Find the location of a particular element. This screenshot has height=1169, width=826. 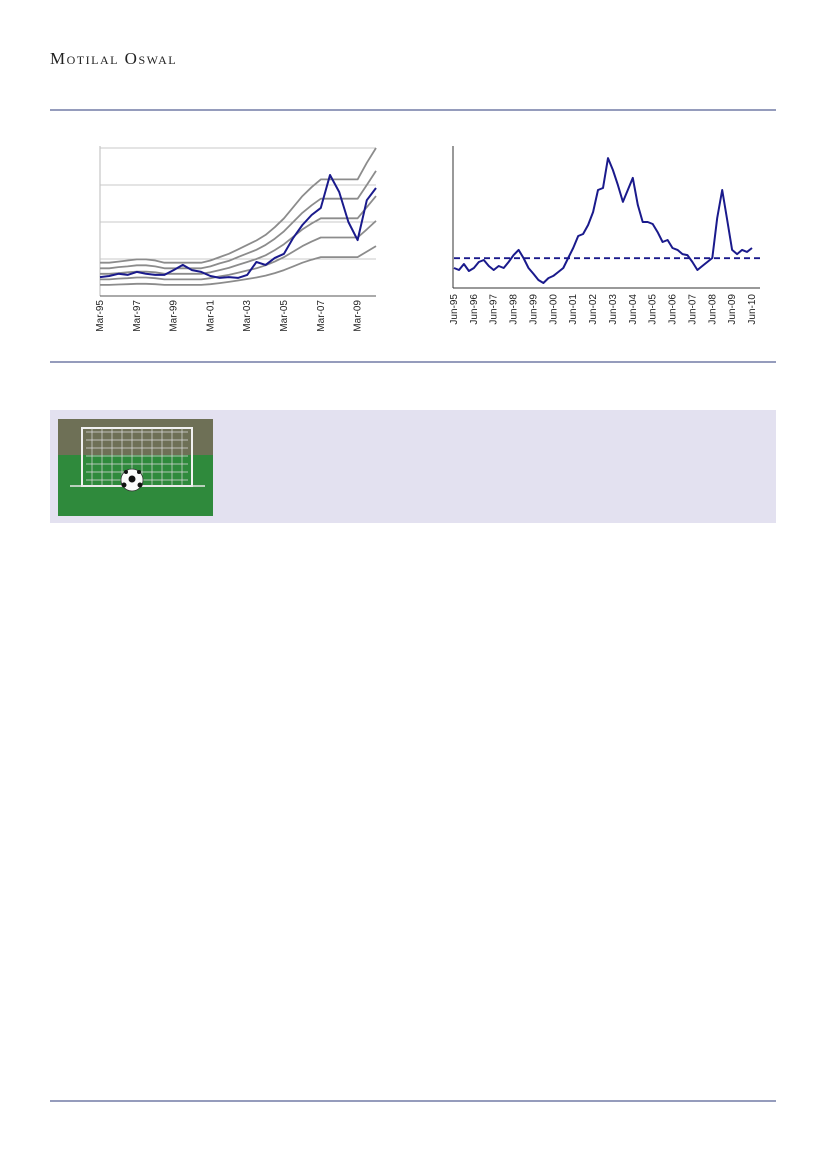

x-tick-label: Mar-01 is located at coordinates (210, 316).